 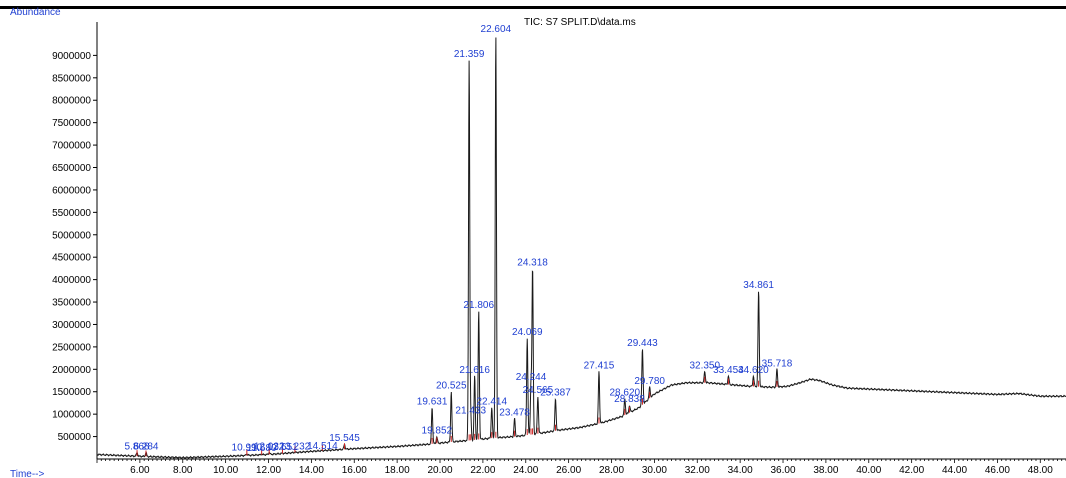 What do you see at coordinates (954, 470) in the screenshot?
I see `x-tick-label: 44.00` at bounding box center [954, 470].